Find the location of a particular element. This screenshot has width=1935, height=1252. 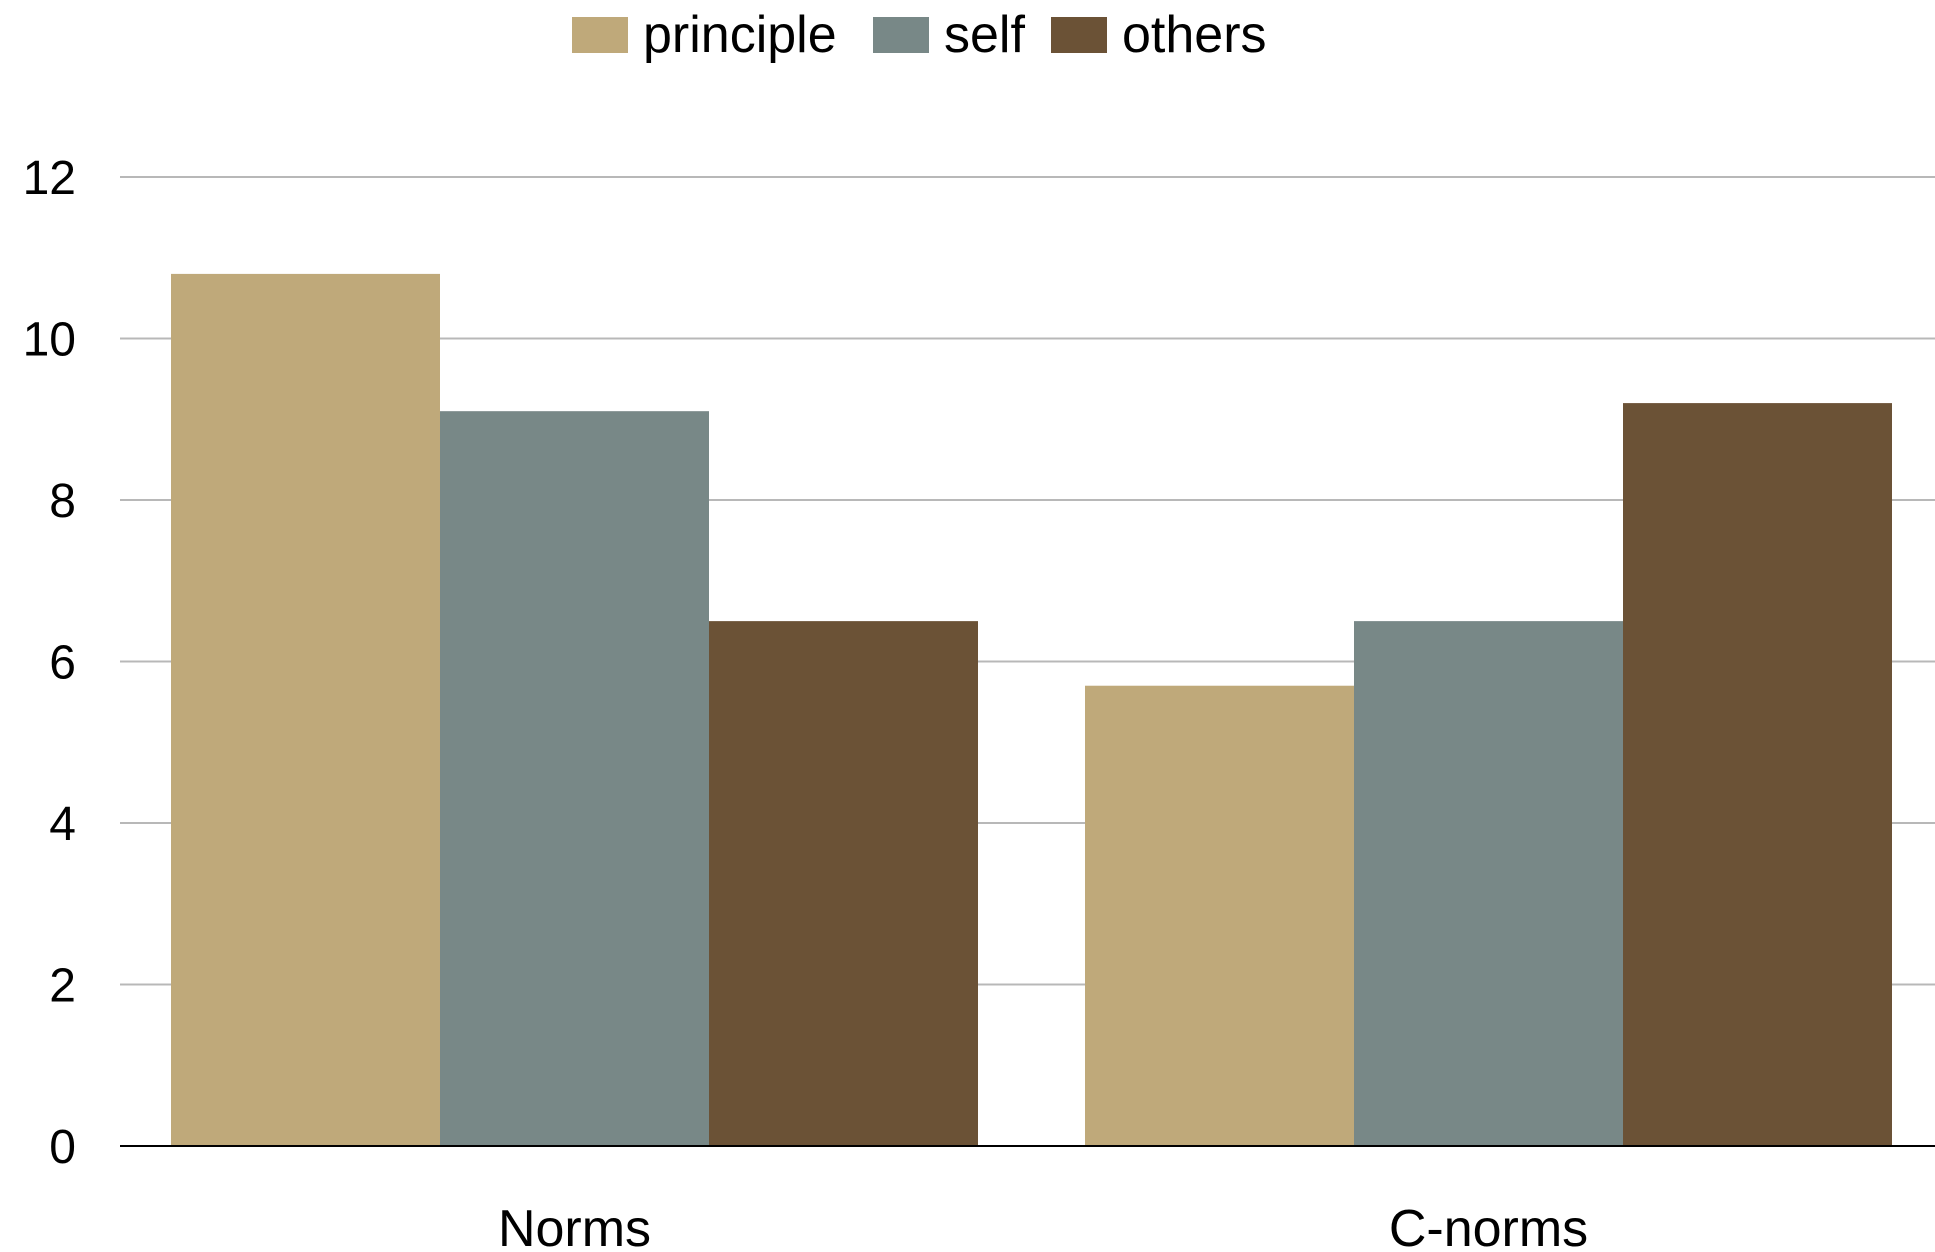

legend-label-others: others is located at coordinates (1194, 35).